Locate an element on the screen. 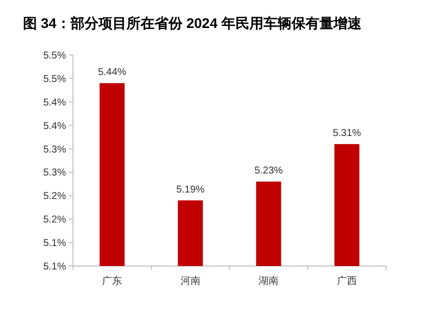  x-tick-label: 广东 is located at coordinates (112, 281).